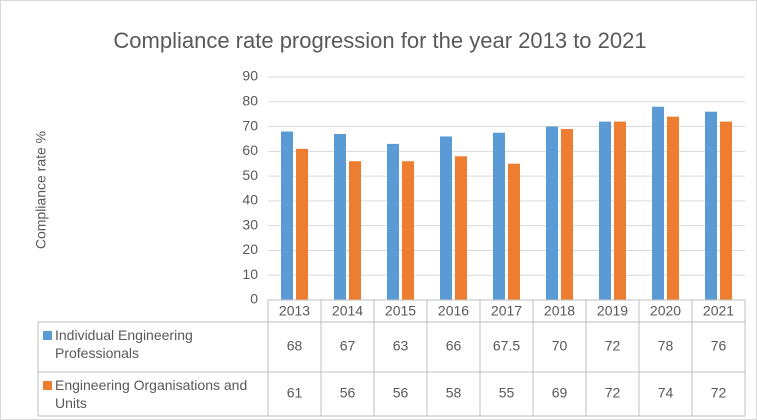 The height and width of the screenshot is (420, 757). I want to click on x-tick-label: 2016, so click(453, 311).